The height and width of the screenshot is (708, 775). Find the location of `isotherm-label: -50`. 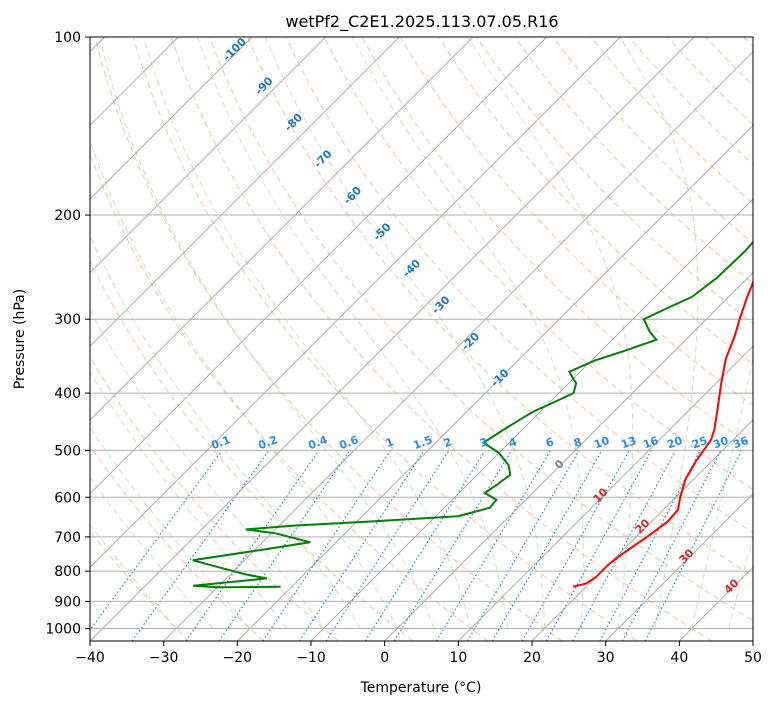

isotherm-label: -50 is located at coordinates (381, 231).